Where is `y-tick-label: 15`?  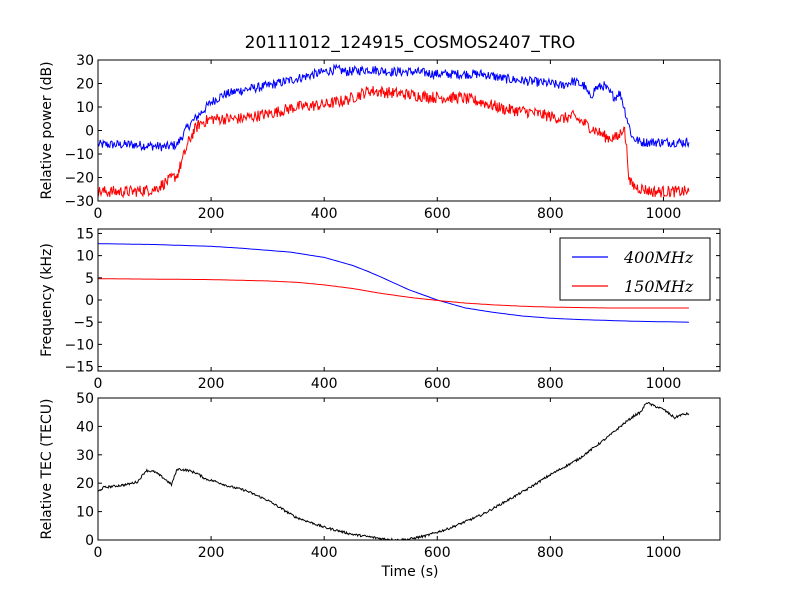
y-tick-label: 15 is located at coordinates (85, 234).